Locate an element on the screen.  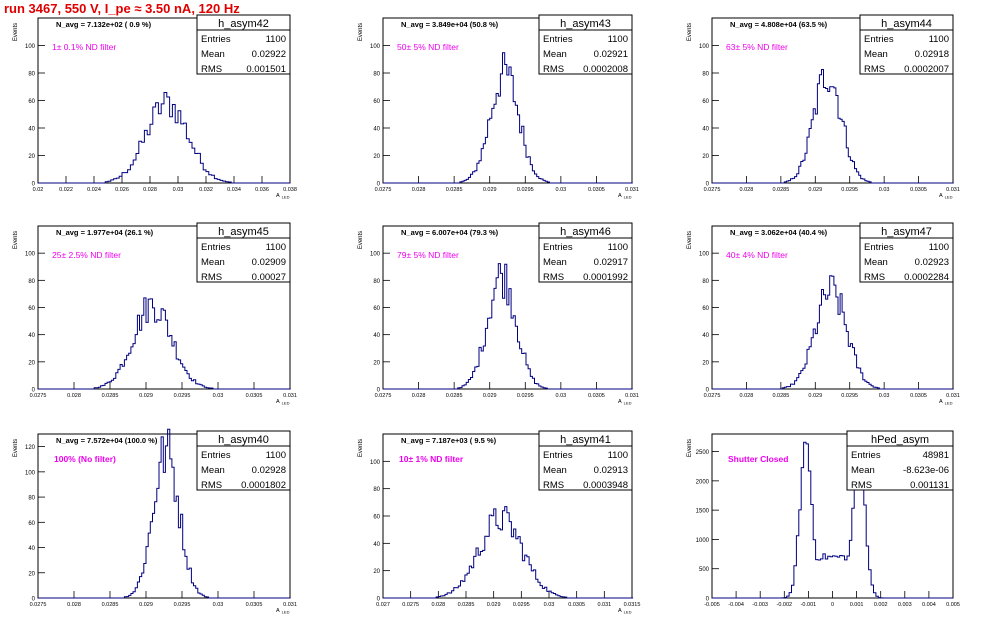
stat-value: 0.0002284 is located at coordinates (926, 277).